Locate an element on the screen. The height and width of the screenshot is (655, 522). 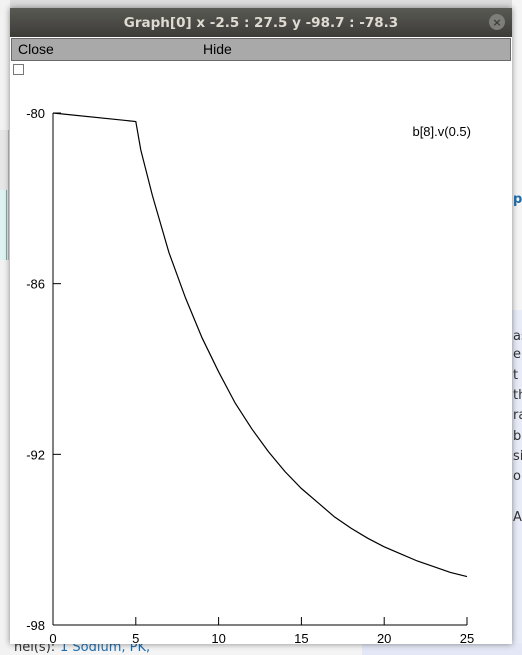
background-app-left-panel-inner is located at coordinates (3, 225).